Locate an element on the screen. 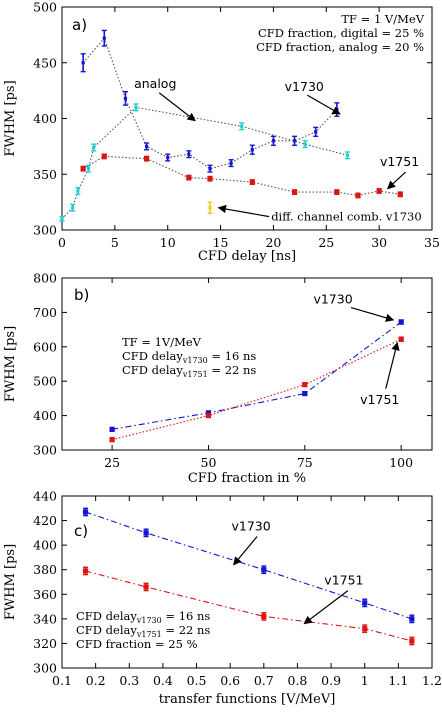 The height and width of the screenshot is (713, 442). x-tick-label: 75 is located at coordinates (305, 462).